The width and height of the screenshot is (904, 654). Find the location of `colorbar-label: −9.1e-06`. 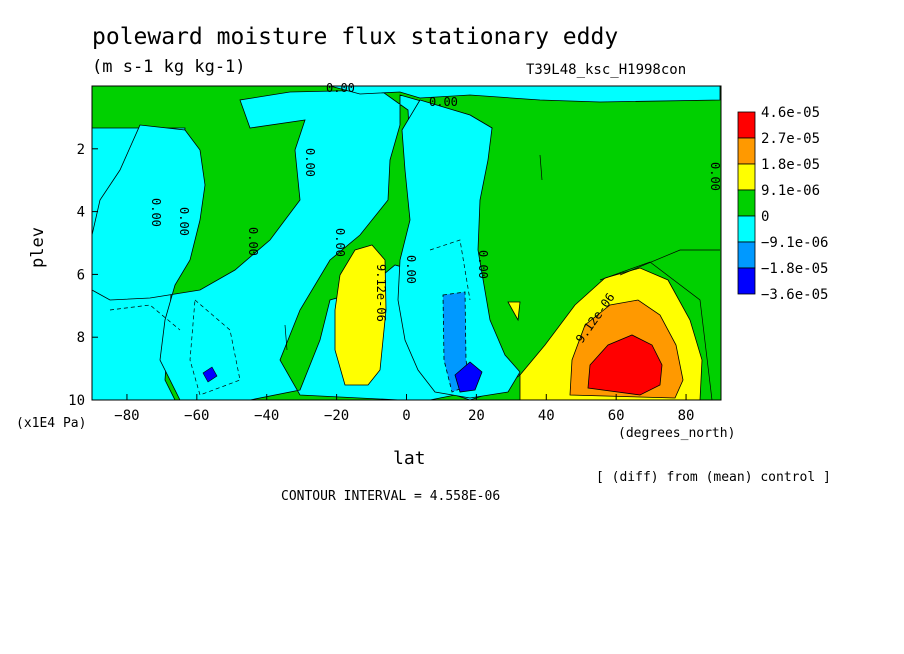

colorbar-label: −9.1e-06 is located at coordinates (794, 243).